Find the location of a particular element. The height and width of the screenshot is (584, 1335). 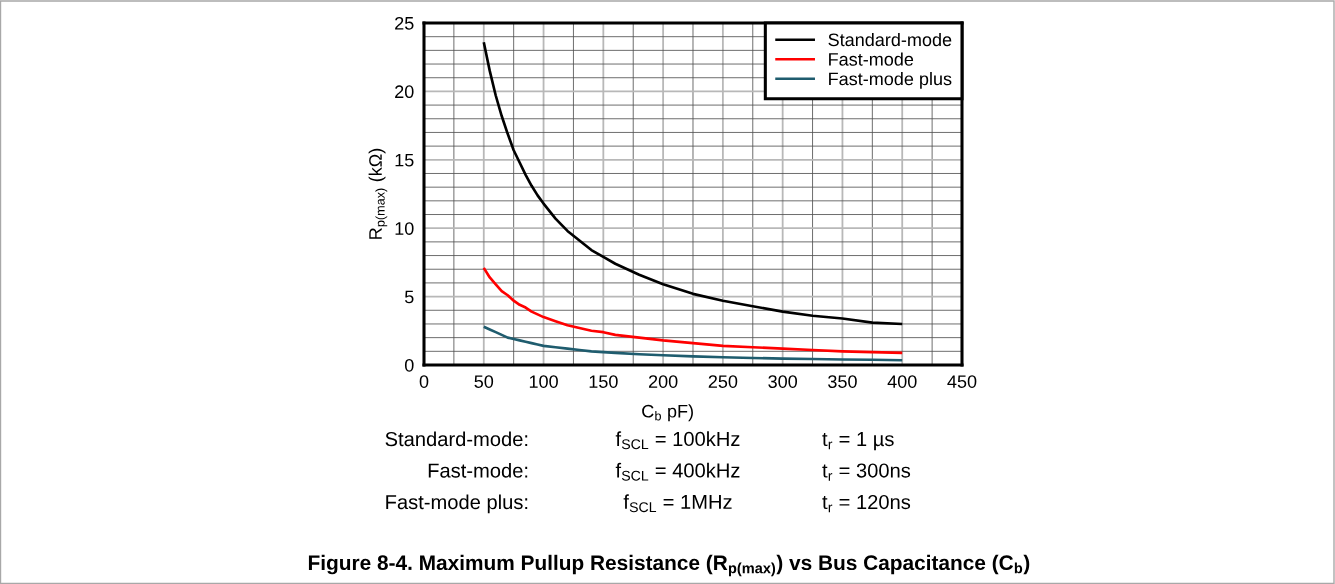

x-tick-label: 350 is located at coordinates (842, 381).